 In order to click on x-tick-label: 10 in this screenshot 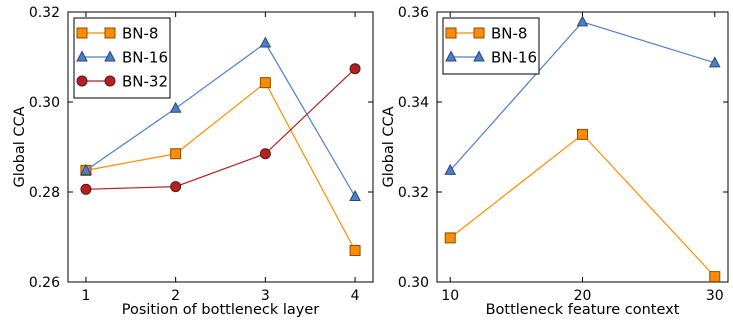, I will do `click(450, 296)`.